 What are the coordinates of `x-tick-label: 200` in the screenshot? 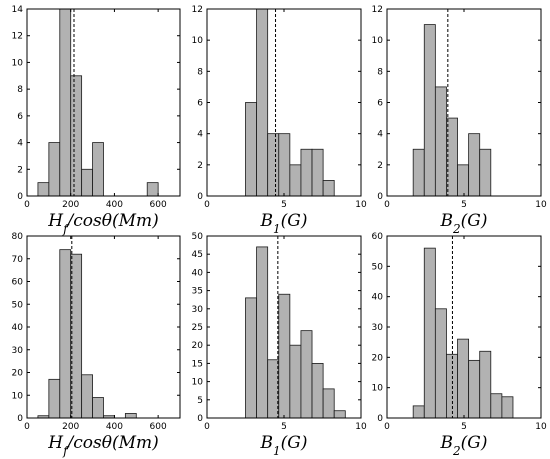 It's located at (70, 205).